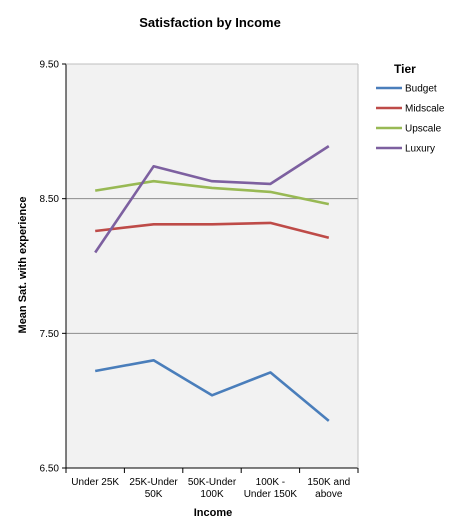 This screenshot has height=532, width=456. Describe the element at coordinates (212, 230) in the screenshot. I see `series-line-midscale` at that location.